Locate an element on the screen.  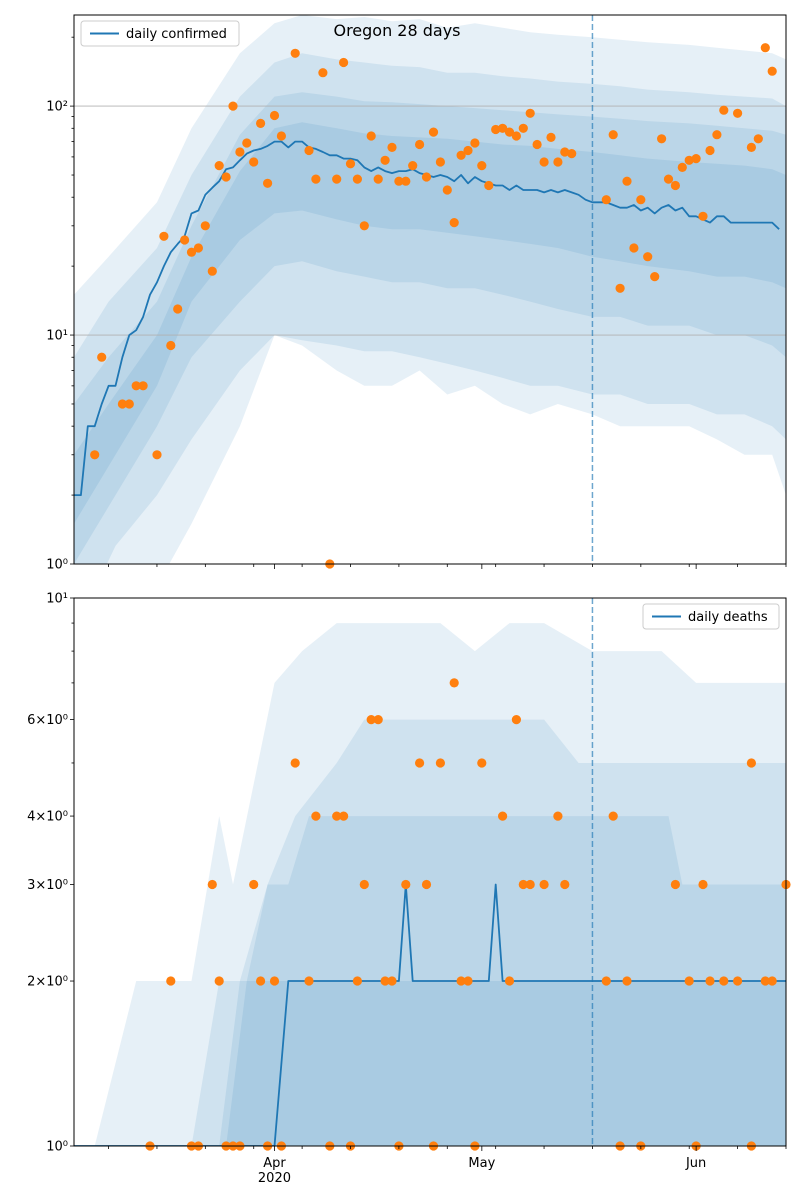
legend: daily deaths is located at coordinates (711, 616).